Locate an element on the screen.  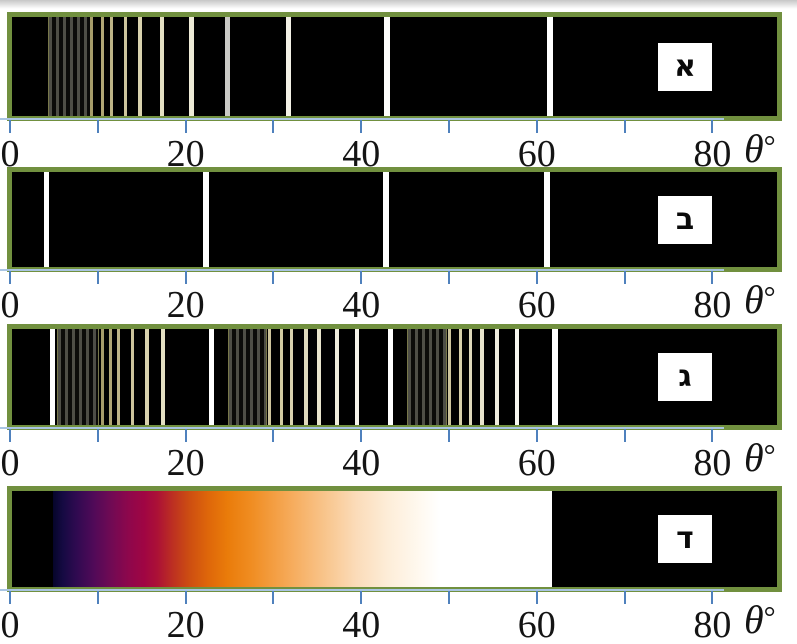
spectrum-strip-inner: א is located at coordinates (394, 66).